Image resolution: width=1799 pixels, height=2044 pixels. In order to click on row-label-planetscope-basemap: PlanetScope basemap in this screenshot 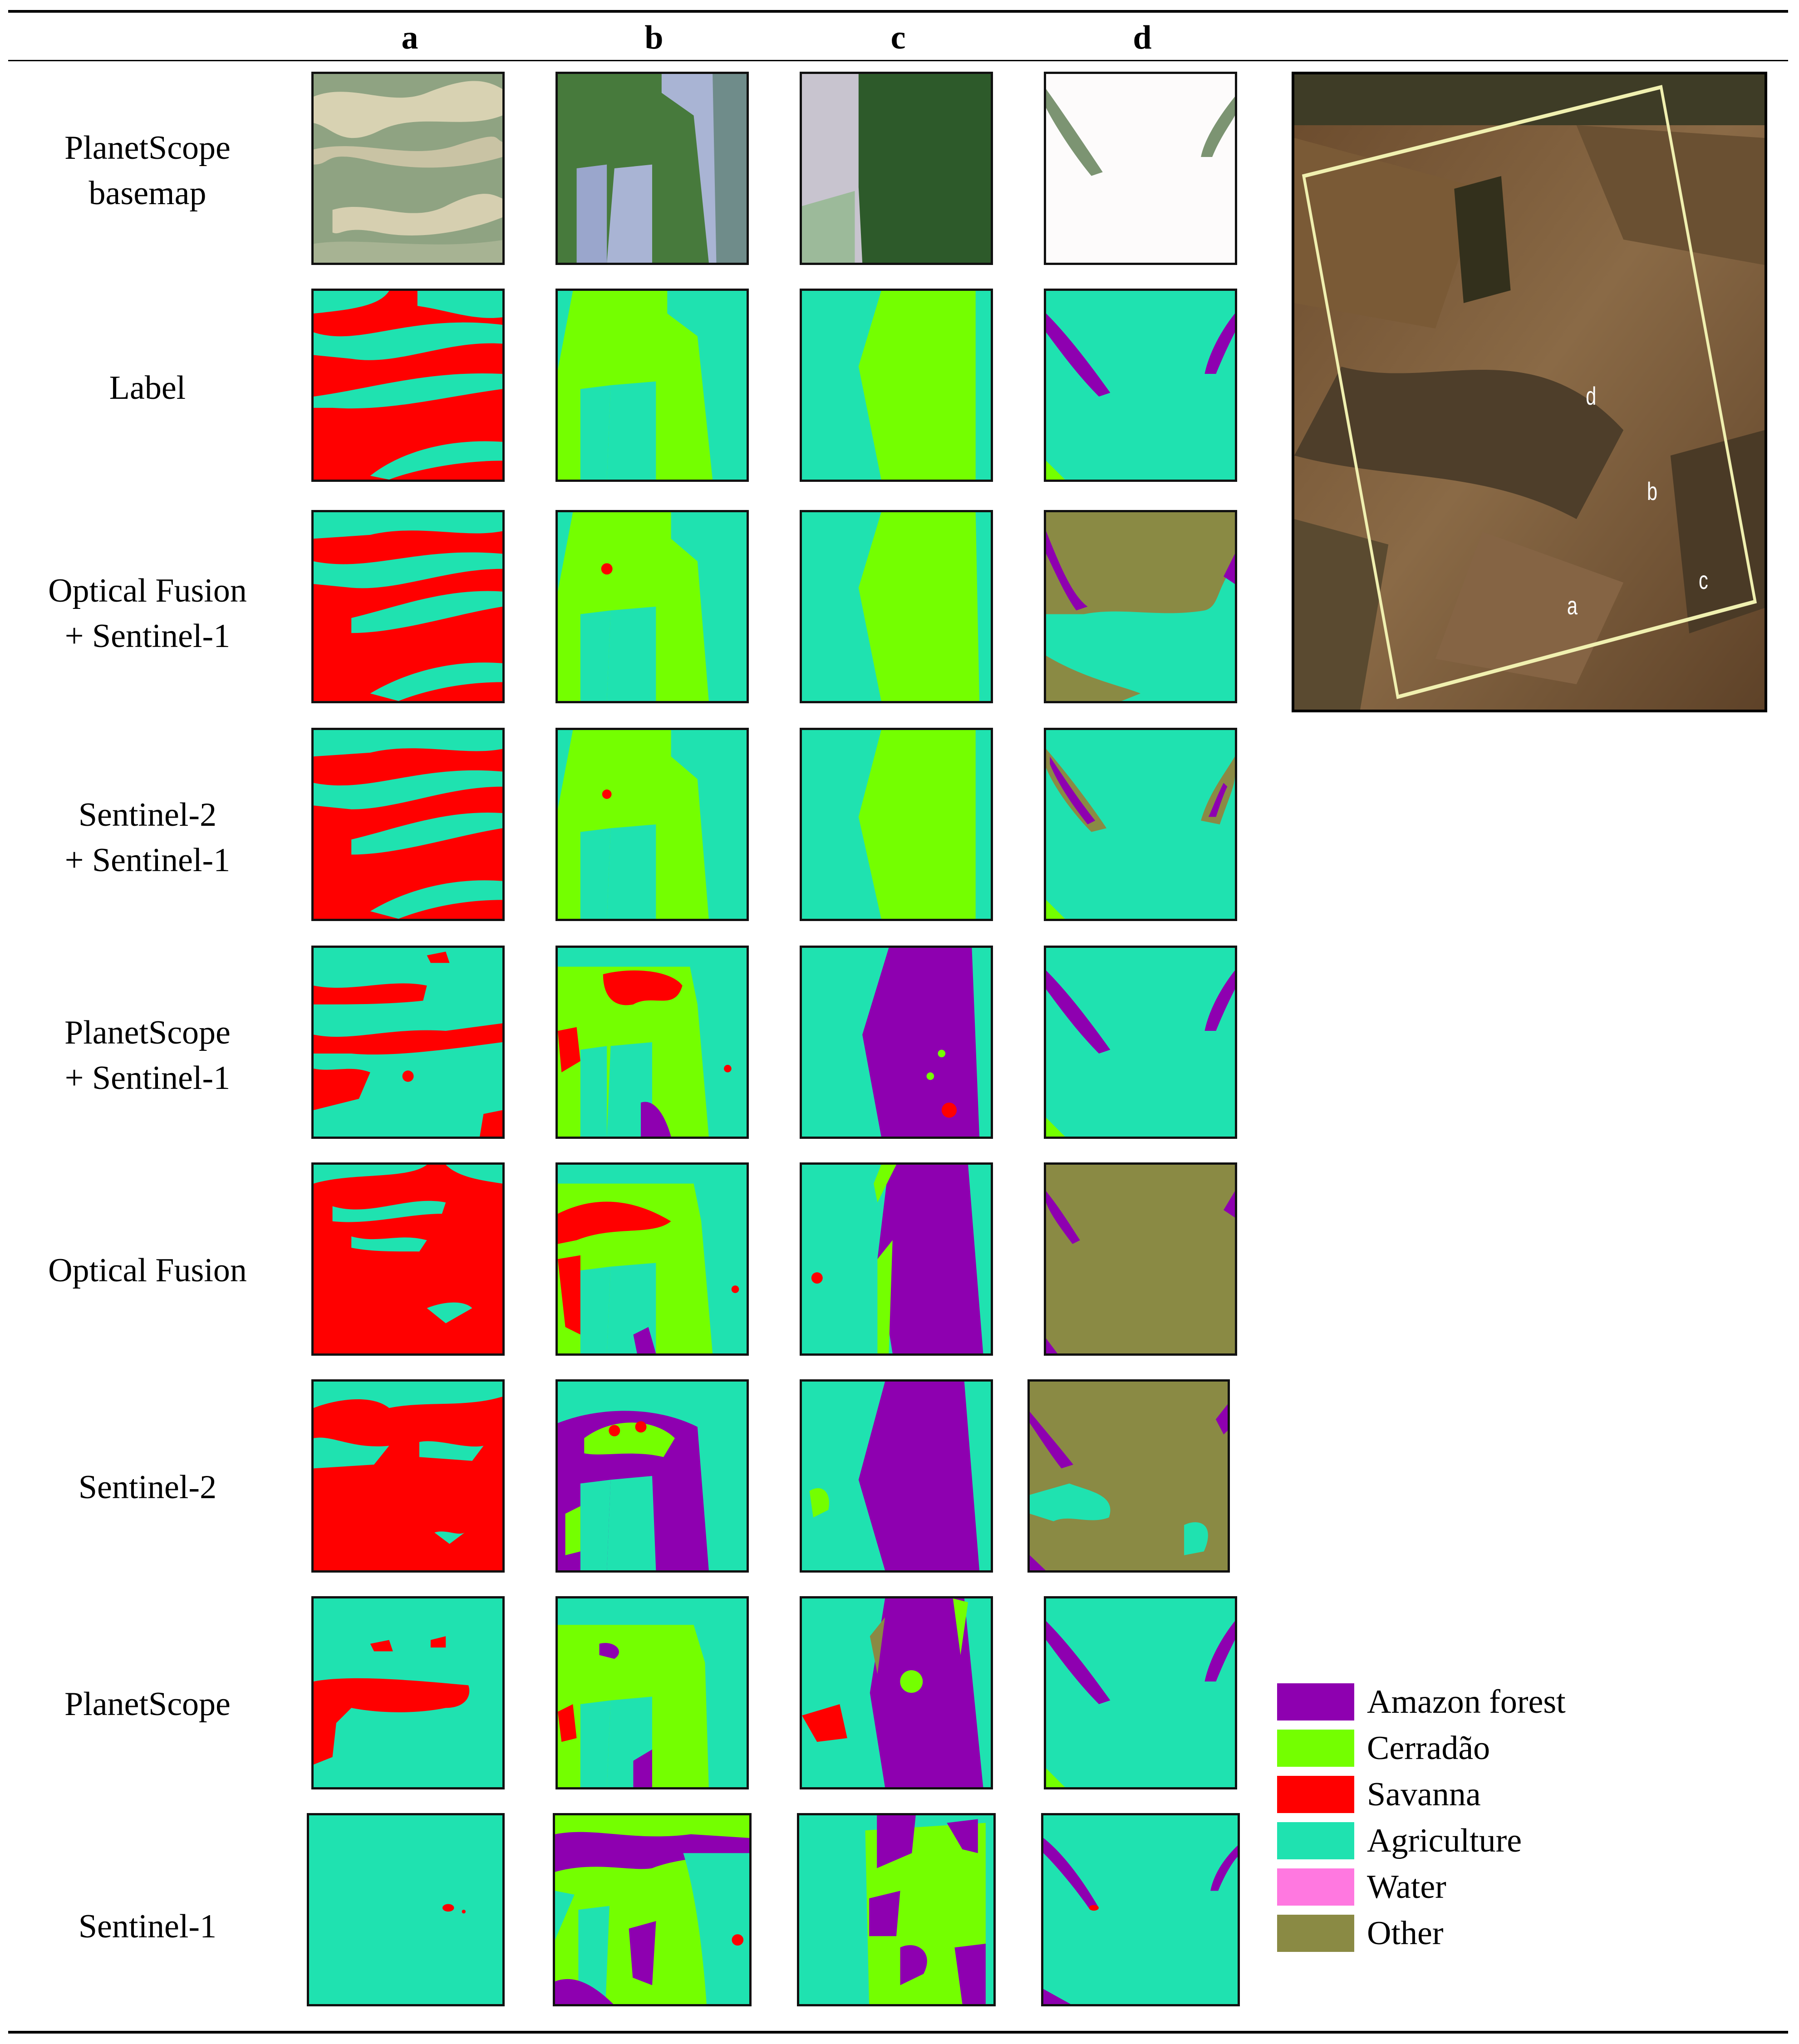, I will do `click(148, 171)`.